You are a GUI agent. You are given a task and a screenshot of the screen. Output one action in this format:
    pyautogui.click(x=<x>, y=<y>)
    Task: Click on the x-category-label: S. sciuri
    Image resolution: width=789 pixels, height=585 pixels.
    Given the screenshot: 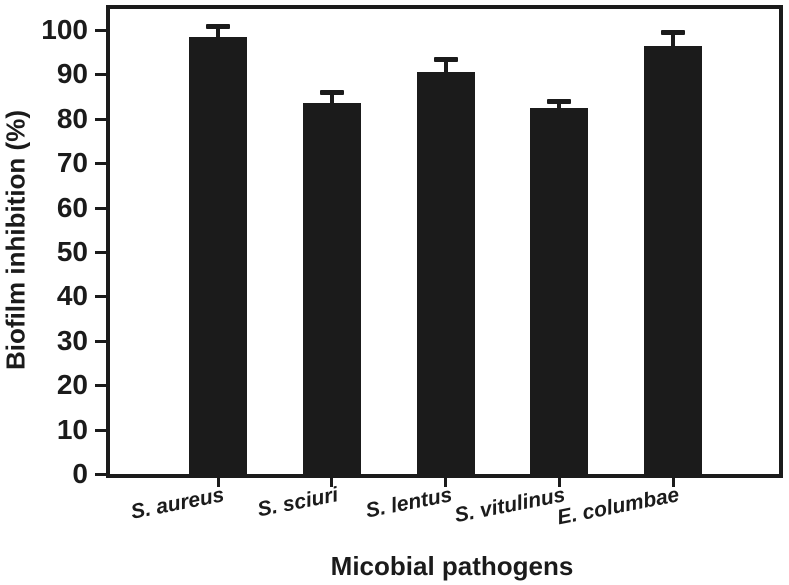 What is the action you would take?
    pyautogui.click(x=297, y=502)
    